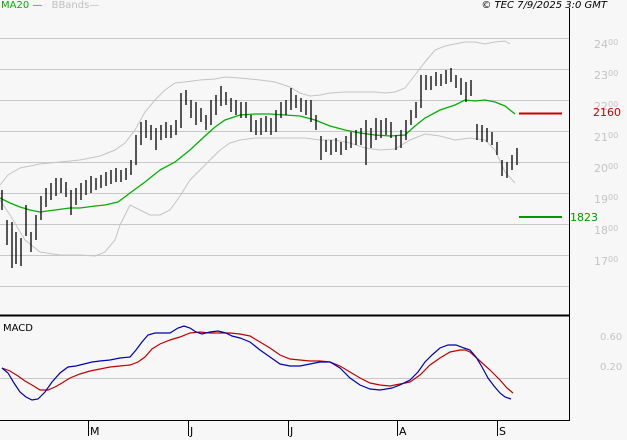 This screenshot has height=440, width=627. I want to click on legend-ma20-label: MA20, so click(15, 5).